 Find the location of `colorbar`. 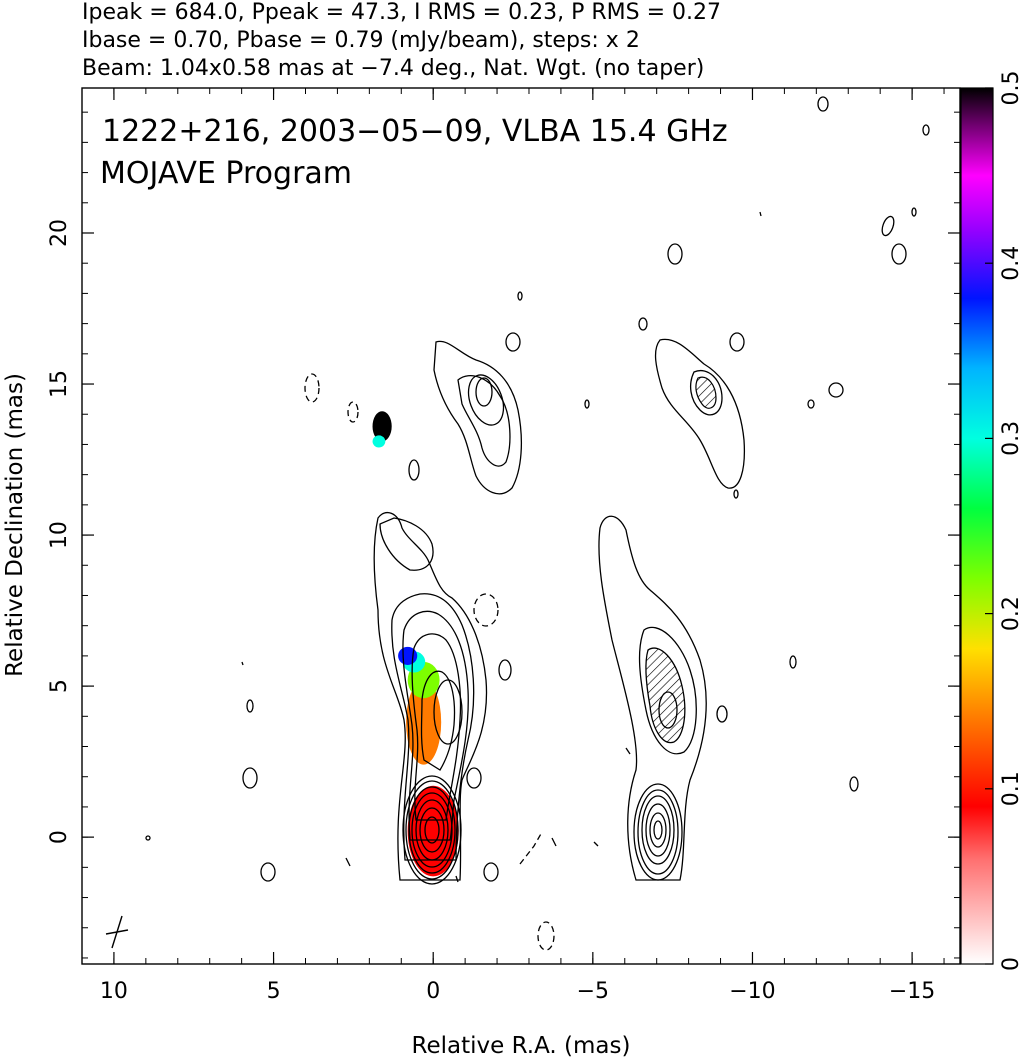

colorbar is located at coordinates (977, 526).